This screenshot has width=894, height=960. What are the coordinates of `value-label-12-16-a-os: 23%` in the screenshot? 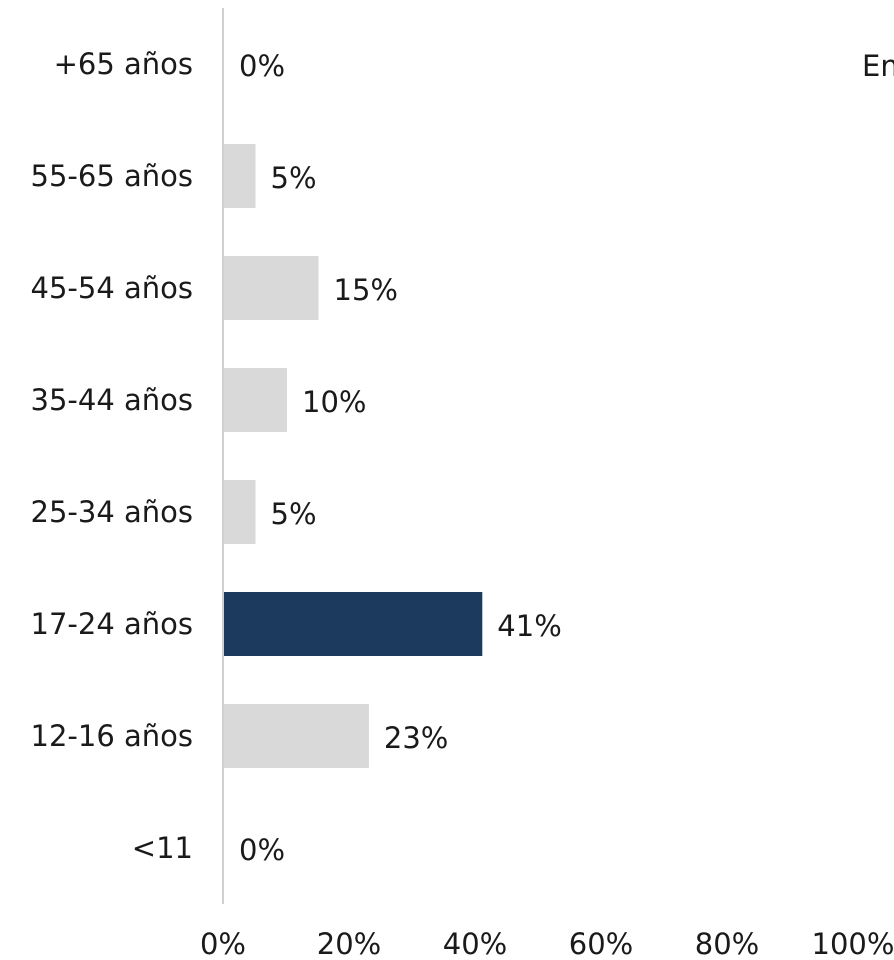 It's located at (416, 738).